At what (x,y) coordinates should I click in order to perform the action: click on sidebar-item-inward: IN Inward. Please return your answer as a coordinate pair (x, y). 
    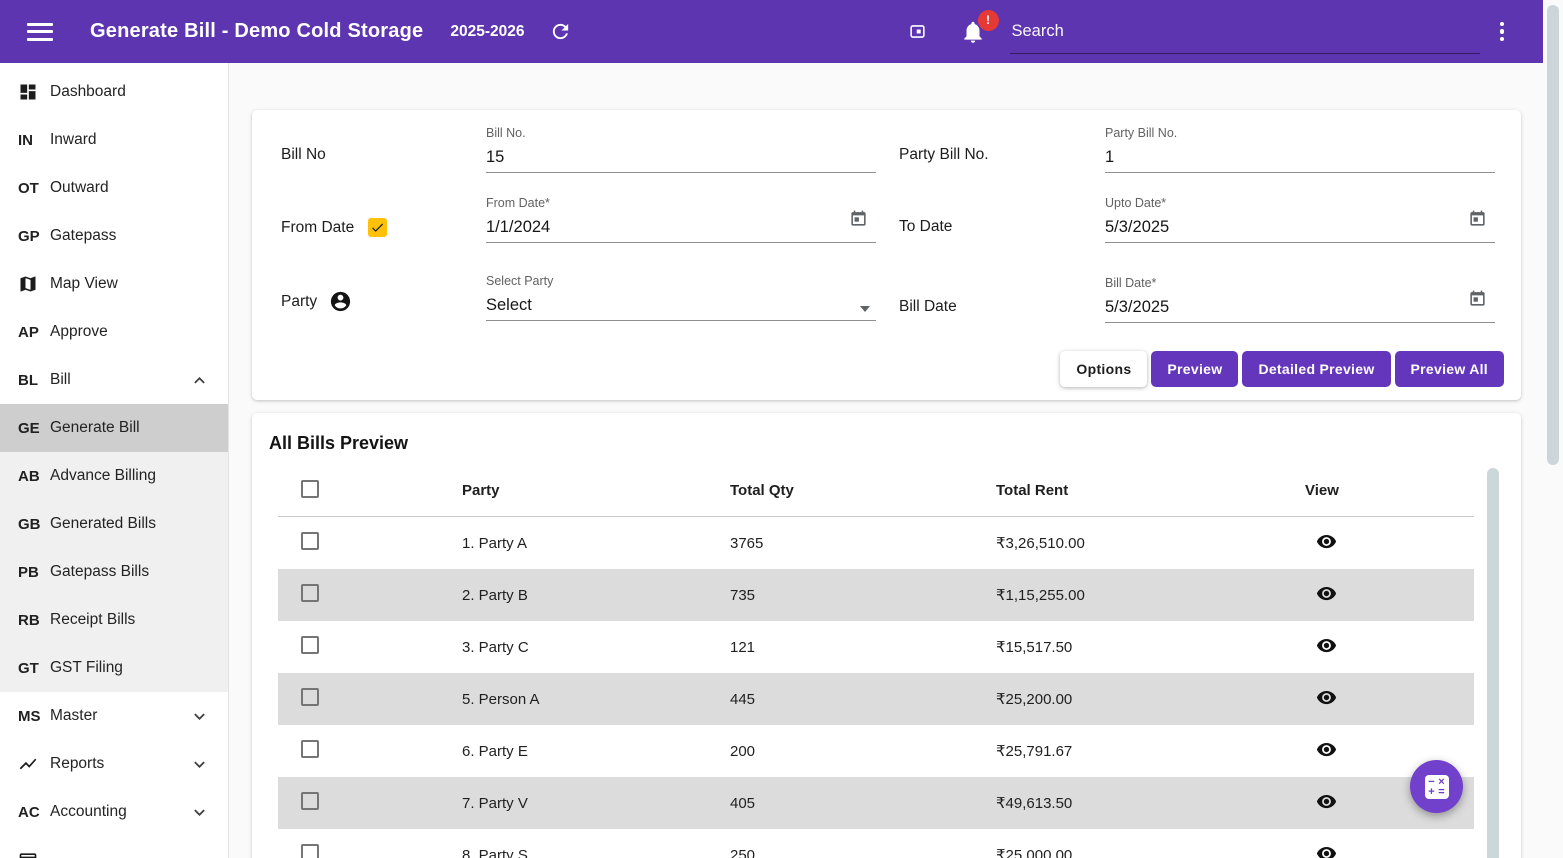
    Looking at the image, I should click on (114, 140).